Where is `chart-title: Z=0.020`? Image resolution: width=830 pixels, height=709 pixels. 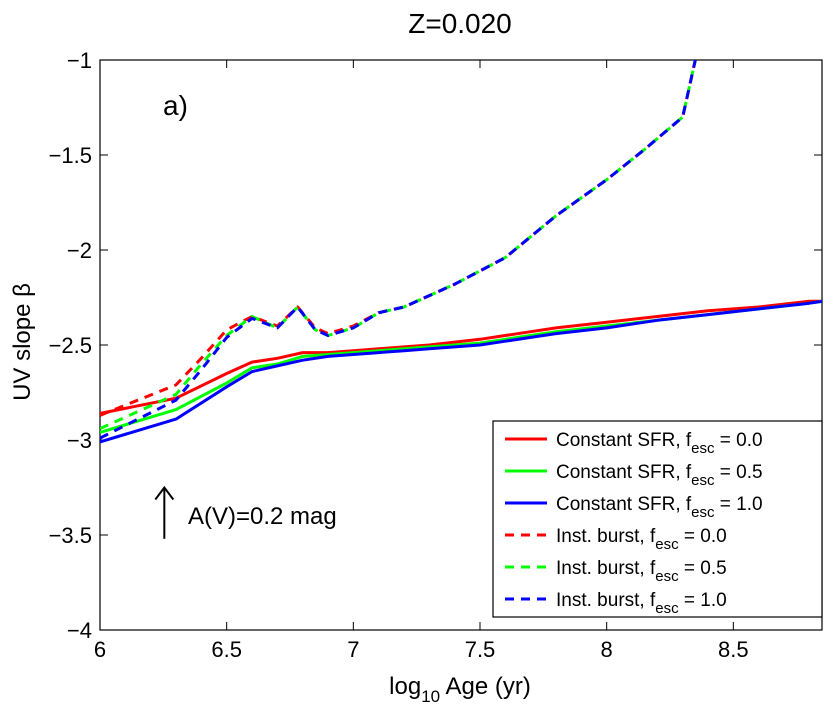 chart-title: Z=0.020 is located at coordinates (460, 23).